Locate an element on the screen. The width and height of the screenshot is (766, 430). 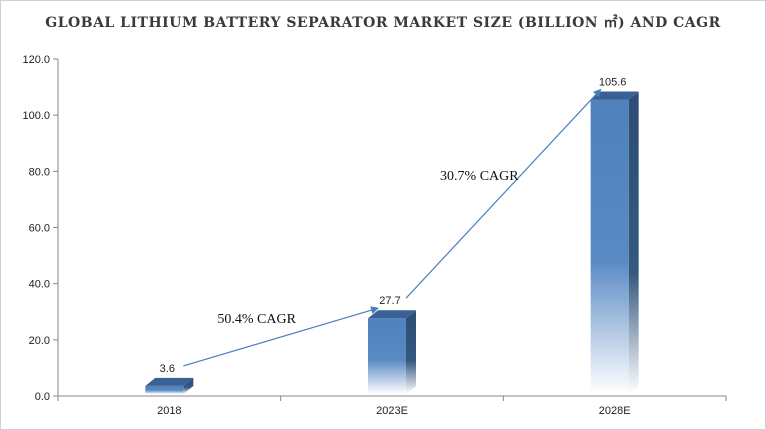
y-tick-label: 0.0 is located at coordinates (42, 397).